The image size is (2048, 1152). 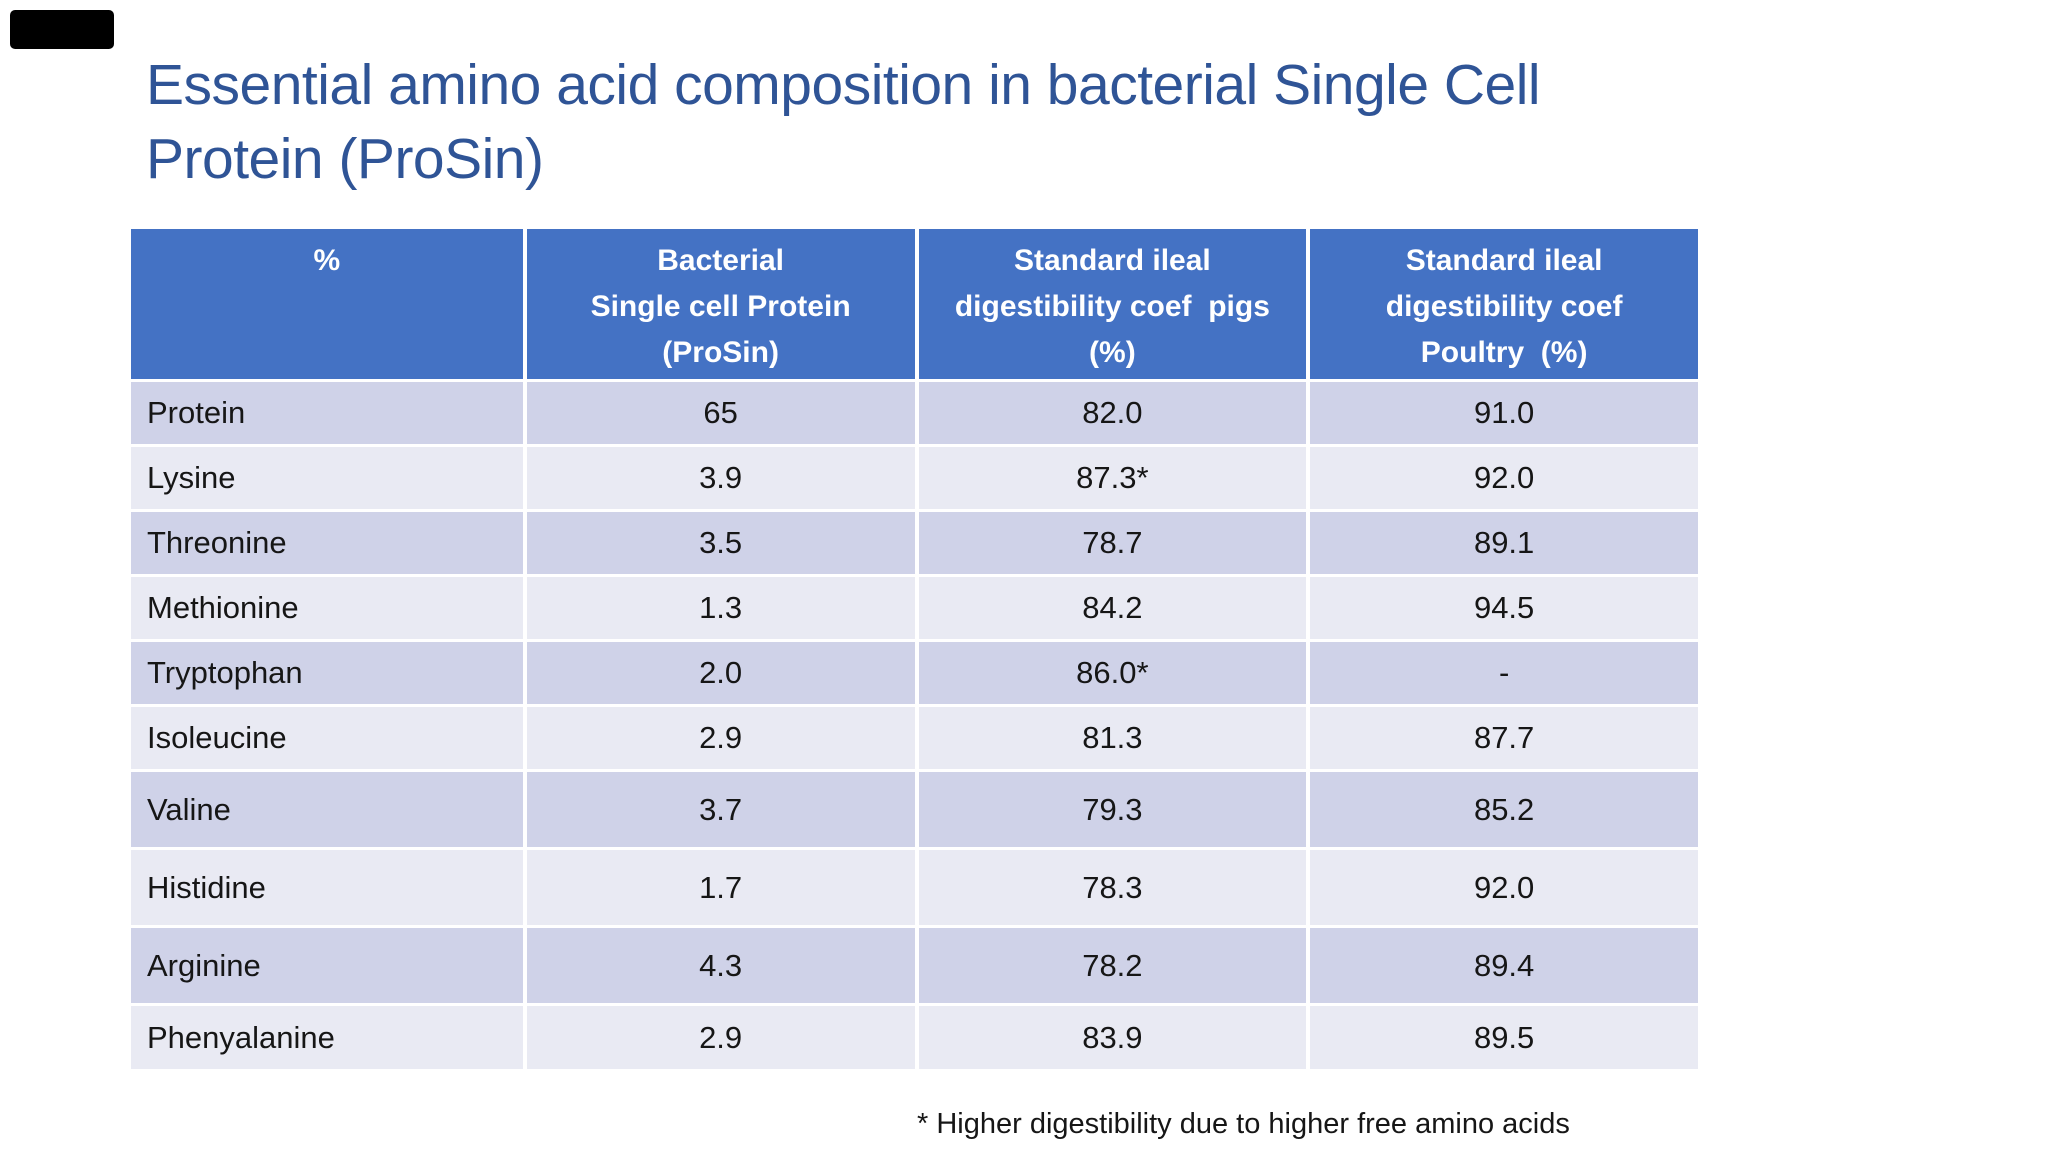 What do you see at coordinates (718, 541) in the screenshot?
I see `cell-scp-value: 3.5` at bounding box center [718, 541].